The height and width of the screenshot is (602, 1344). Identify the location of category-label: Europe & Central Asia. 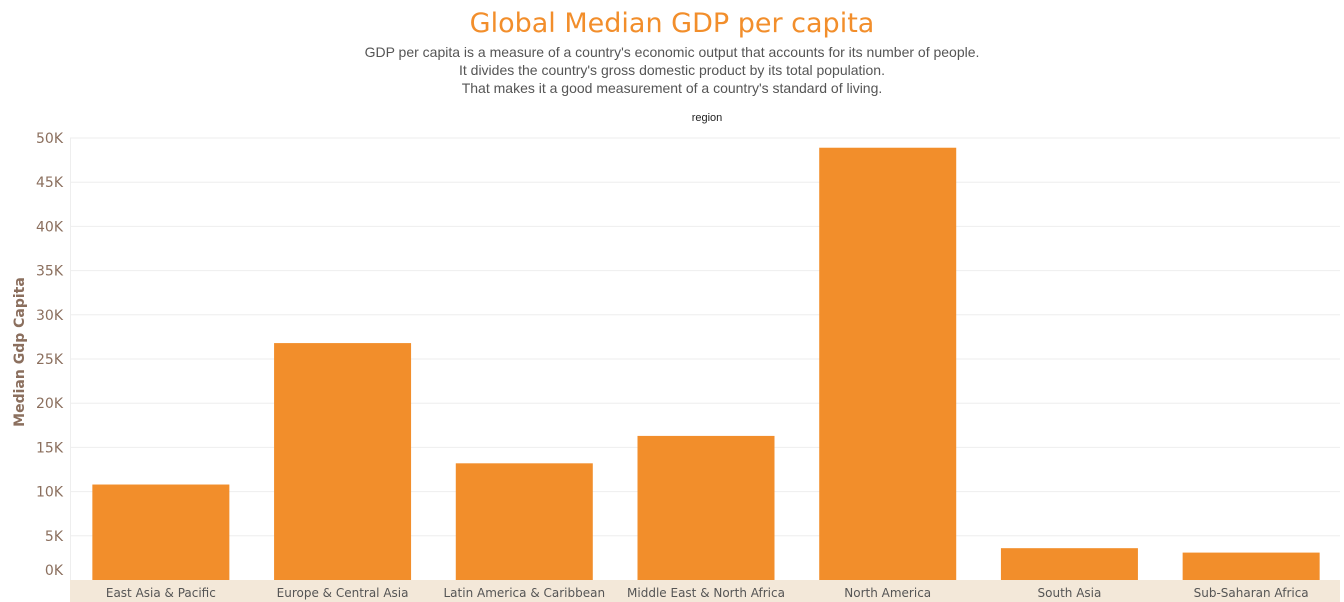
(343, 593).